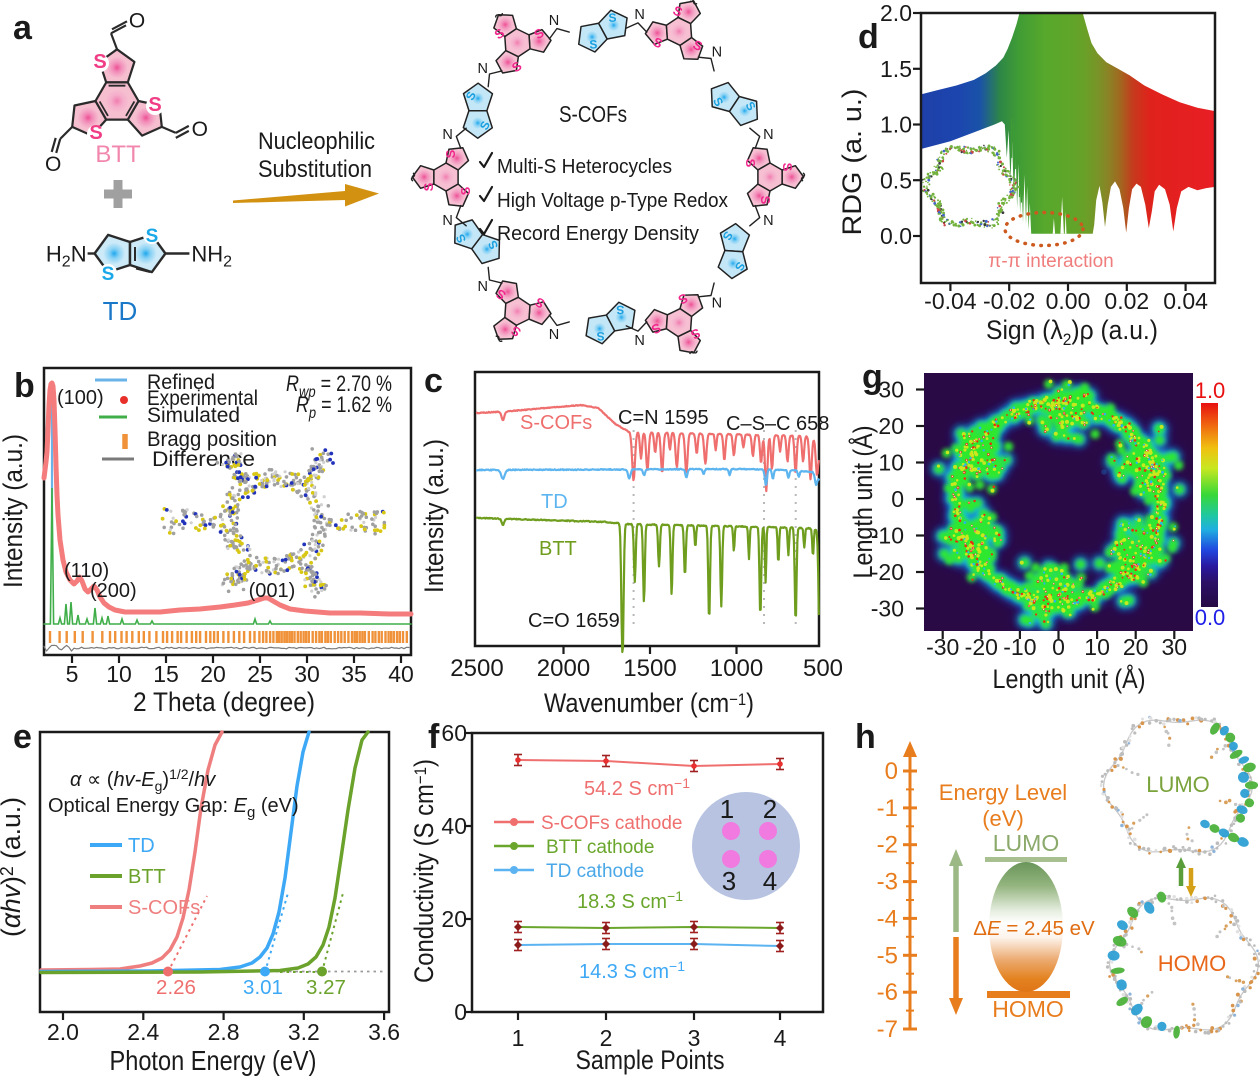 This screenshot has height=1083, width=1260. What do you see at coordinates (24, 386) in the screenshot?
I see `svg-text: b` at bounding box center [24, 386].